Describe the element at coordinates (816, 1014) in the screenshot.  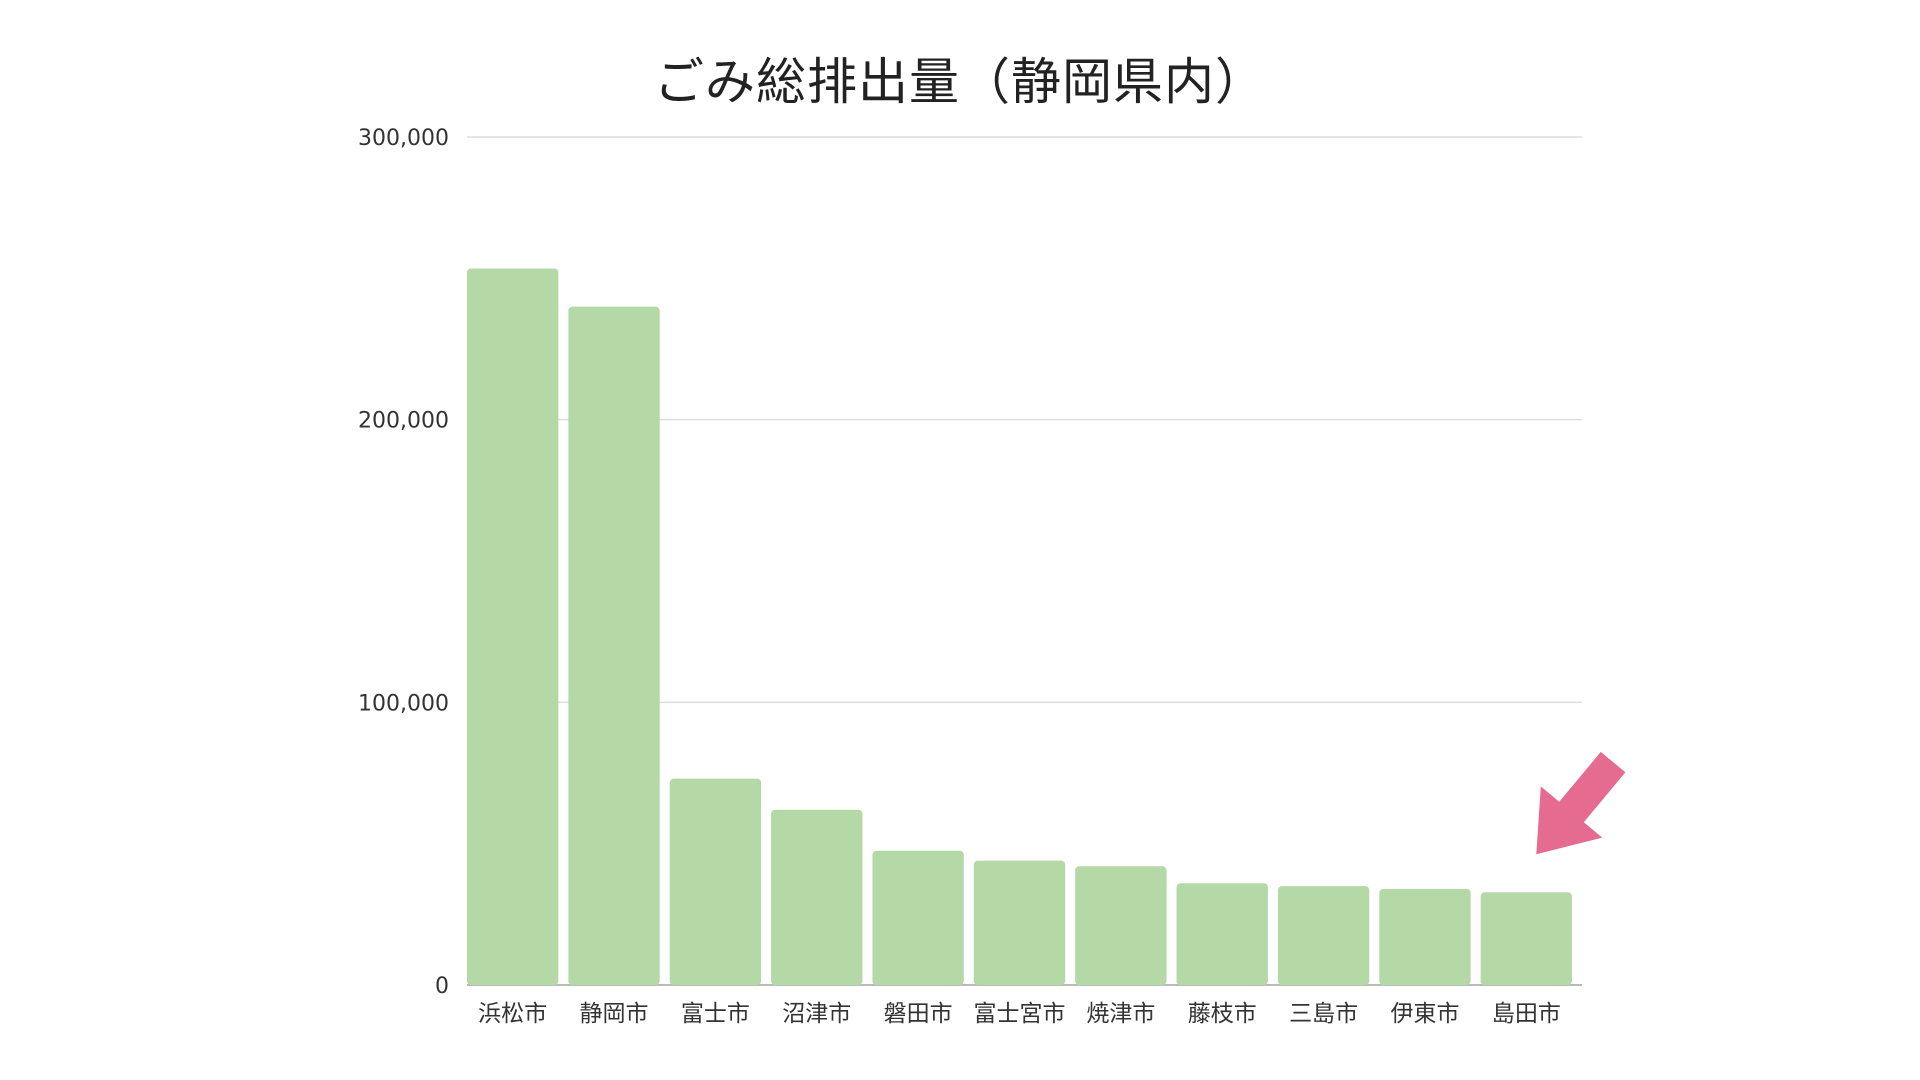
I see `x-tick-label: 沼津市` at that location.